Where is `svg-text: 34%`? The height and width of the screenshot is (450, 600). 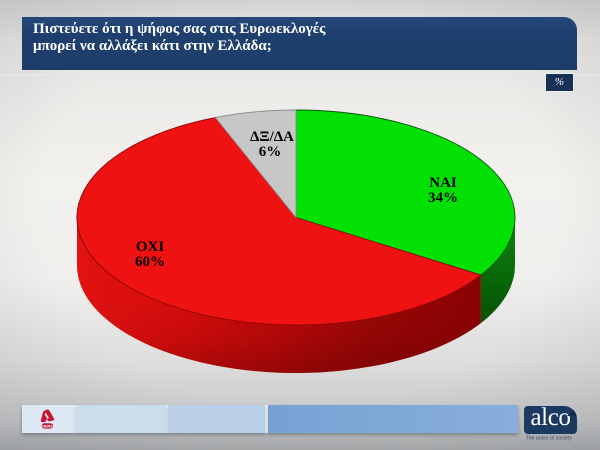
svg-text: 34% is located at coordinates (443, 198).